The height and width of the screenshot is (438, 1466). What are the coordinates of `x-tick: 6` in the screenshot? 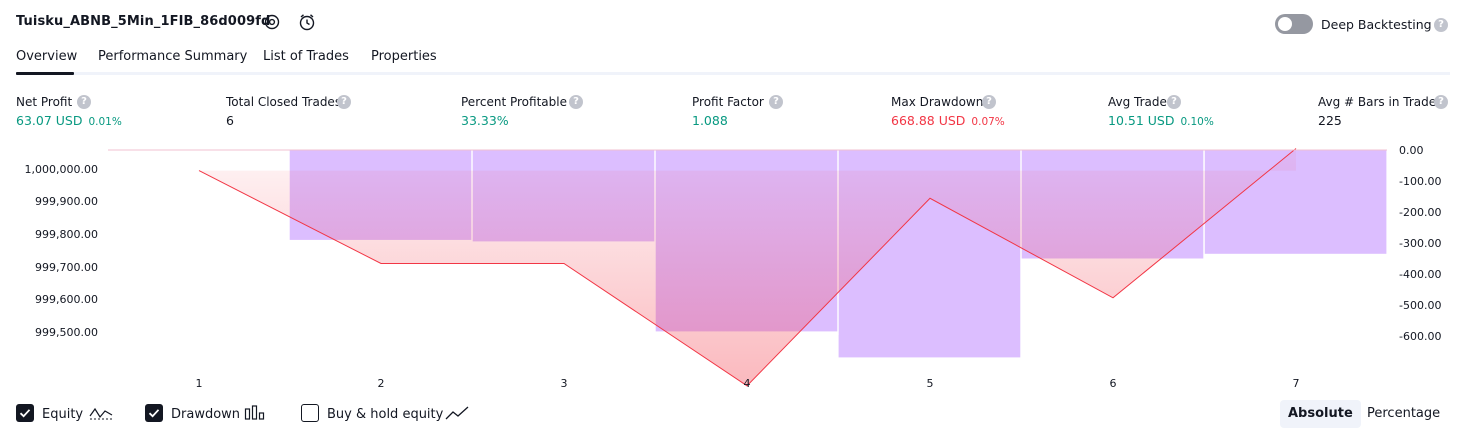 It's located at (1113, 383).